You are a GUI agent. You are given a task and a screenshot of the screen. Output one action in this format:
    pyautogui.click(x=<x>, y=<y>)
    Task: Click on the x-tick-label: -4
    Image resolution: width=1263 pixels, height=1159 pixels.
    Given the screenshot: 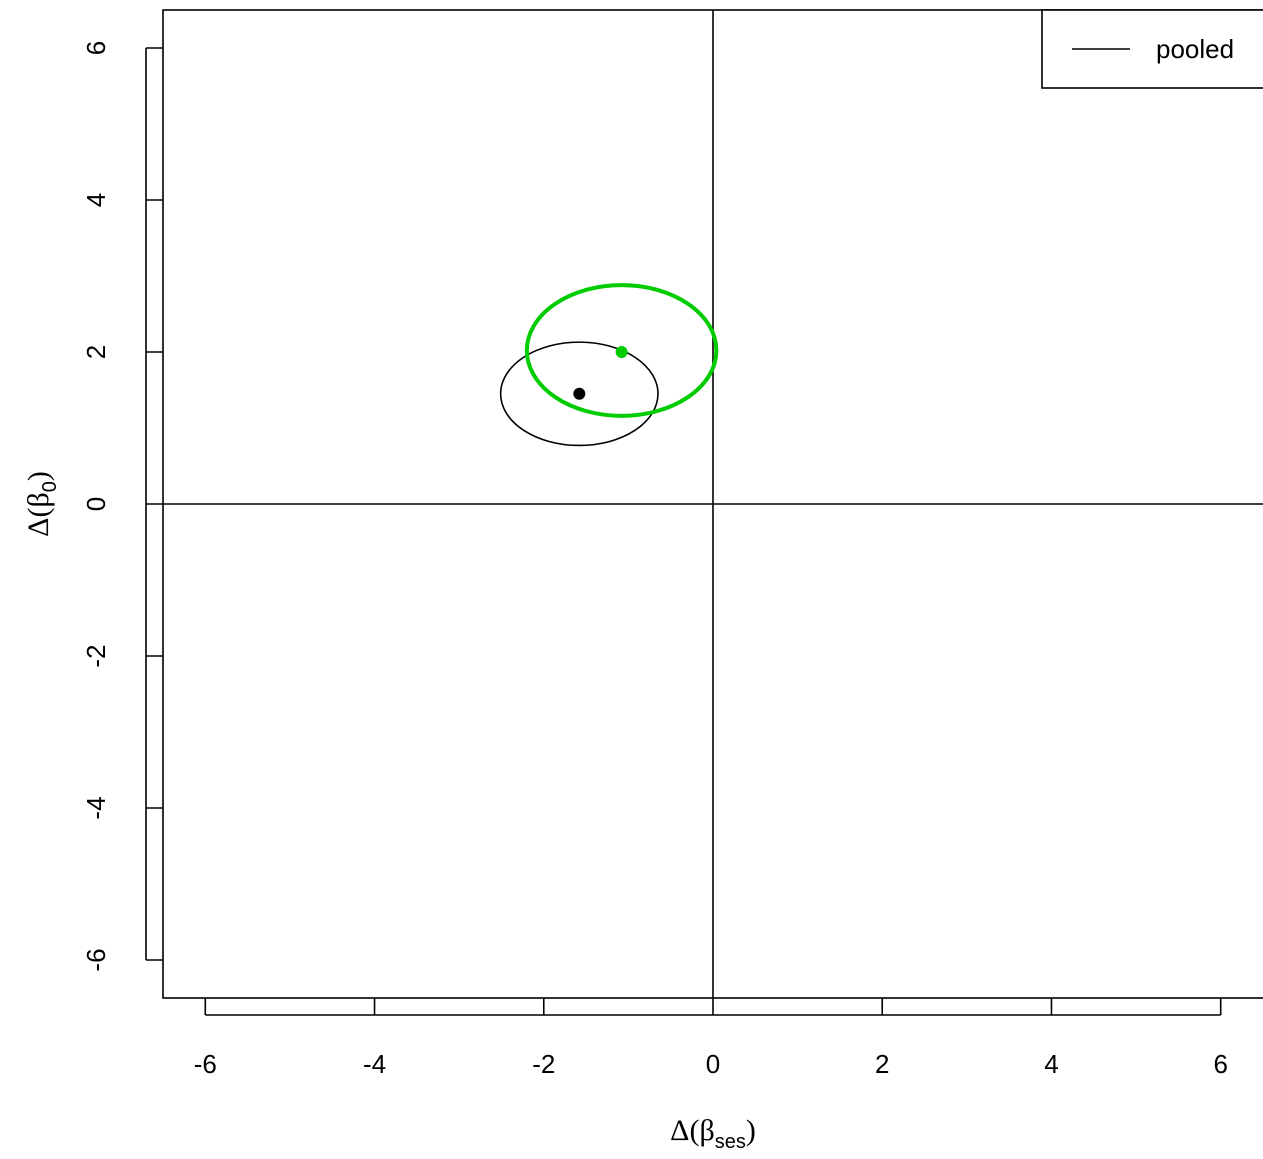 What is the action you would take?
    pyautogui.click(x=374, y=1064)
    